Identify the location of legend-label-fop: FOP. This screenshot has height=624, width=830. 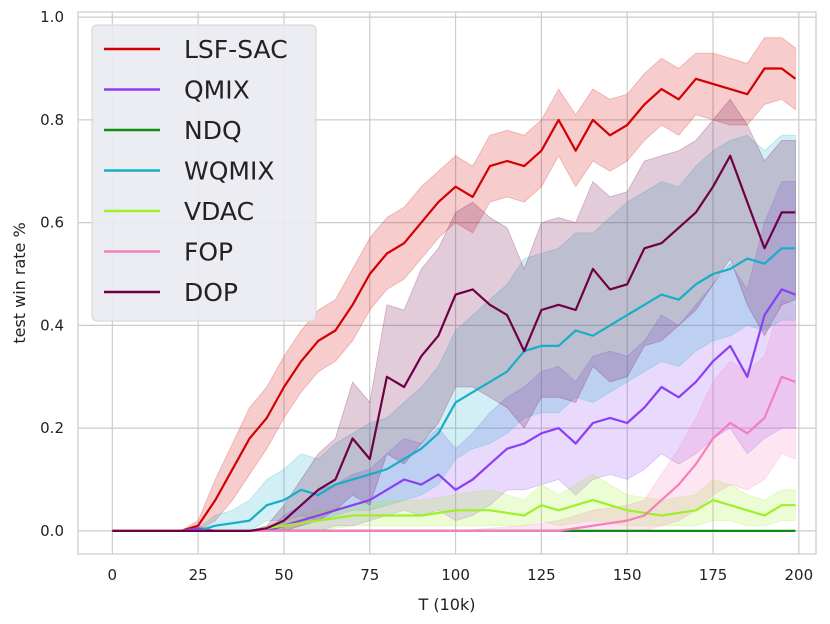
(208, 252).